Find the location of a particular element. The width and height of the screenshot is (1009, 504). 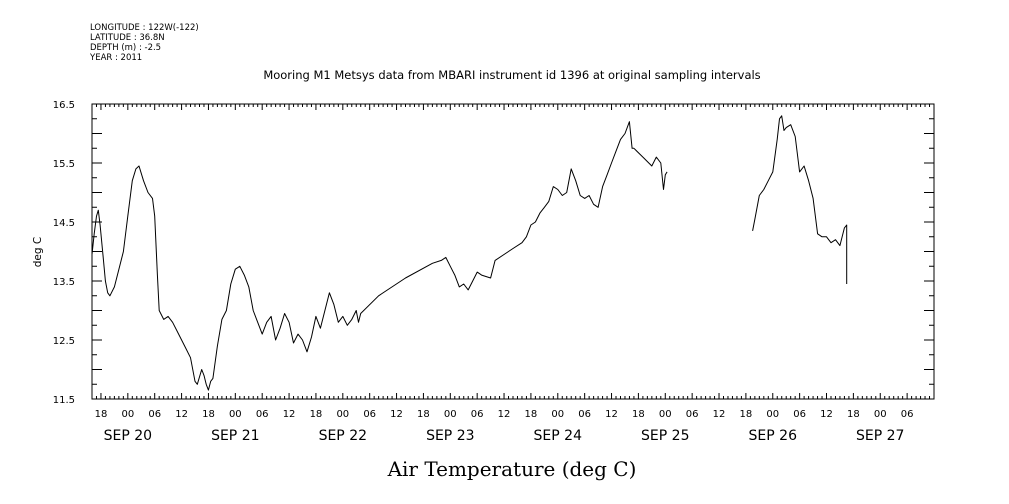

y-tick-label: 14.5 is located at coordinates (64, 223).